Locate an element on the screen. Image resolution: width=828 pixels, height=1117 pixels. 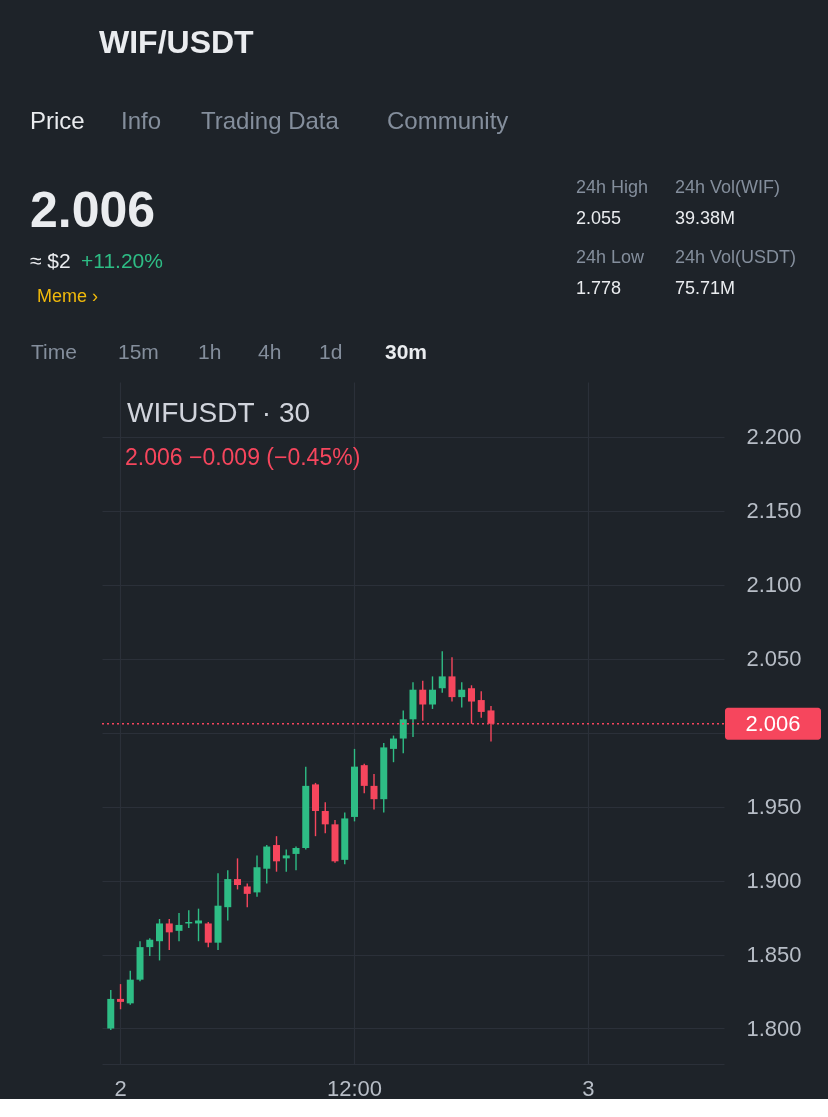
text: 1.778 is located at coordinates (599, 288).